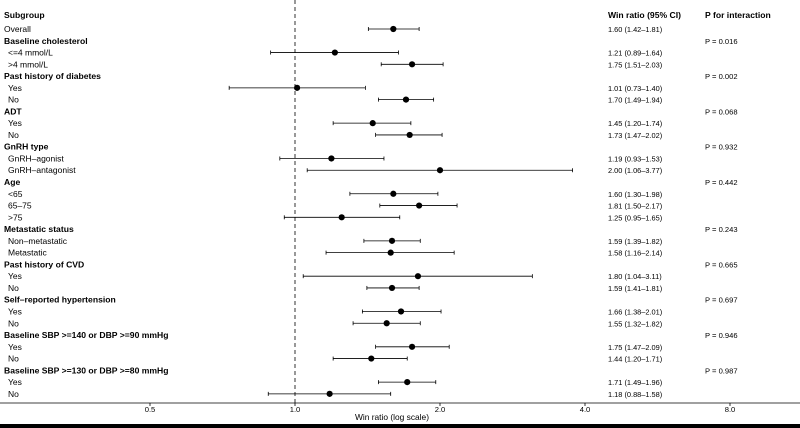 The image size is (800, 428). Describe the element at coordinates (335, 253) in the screenshot. I see `estimate-row: Metastatic 1.58 (1.16–2.14)` at that location.